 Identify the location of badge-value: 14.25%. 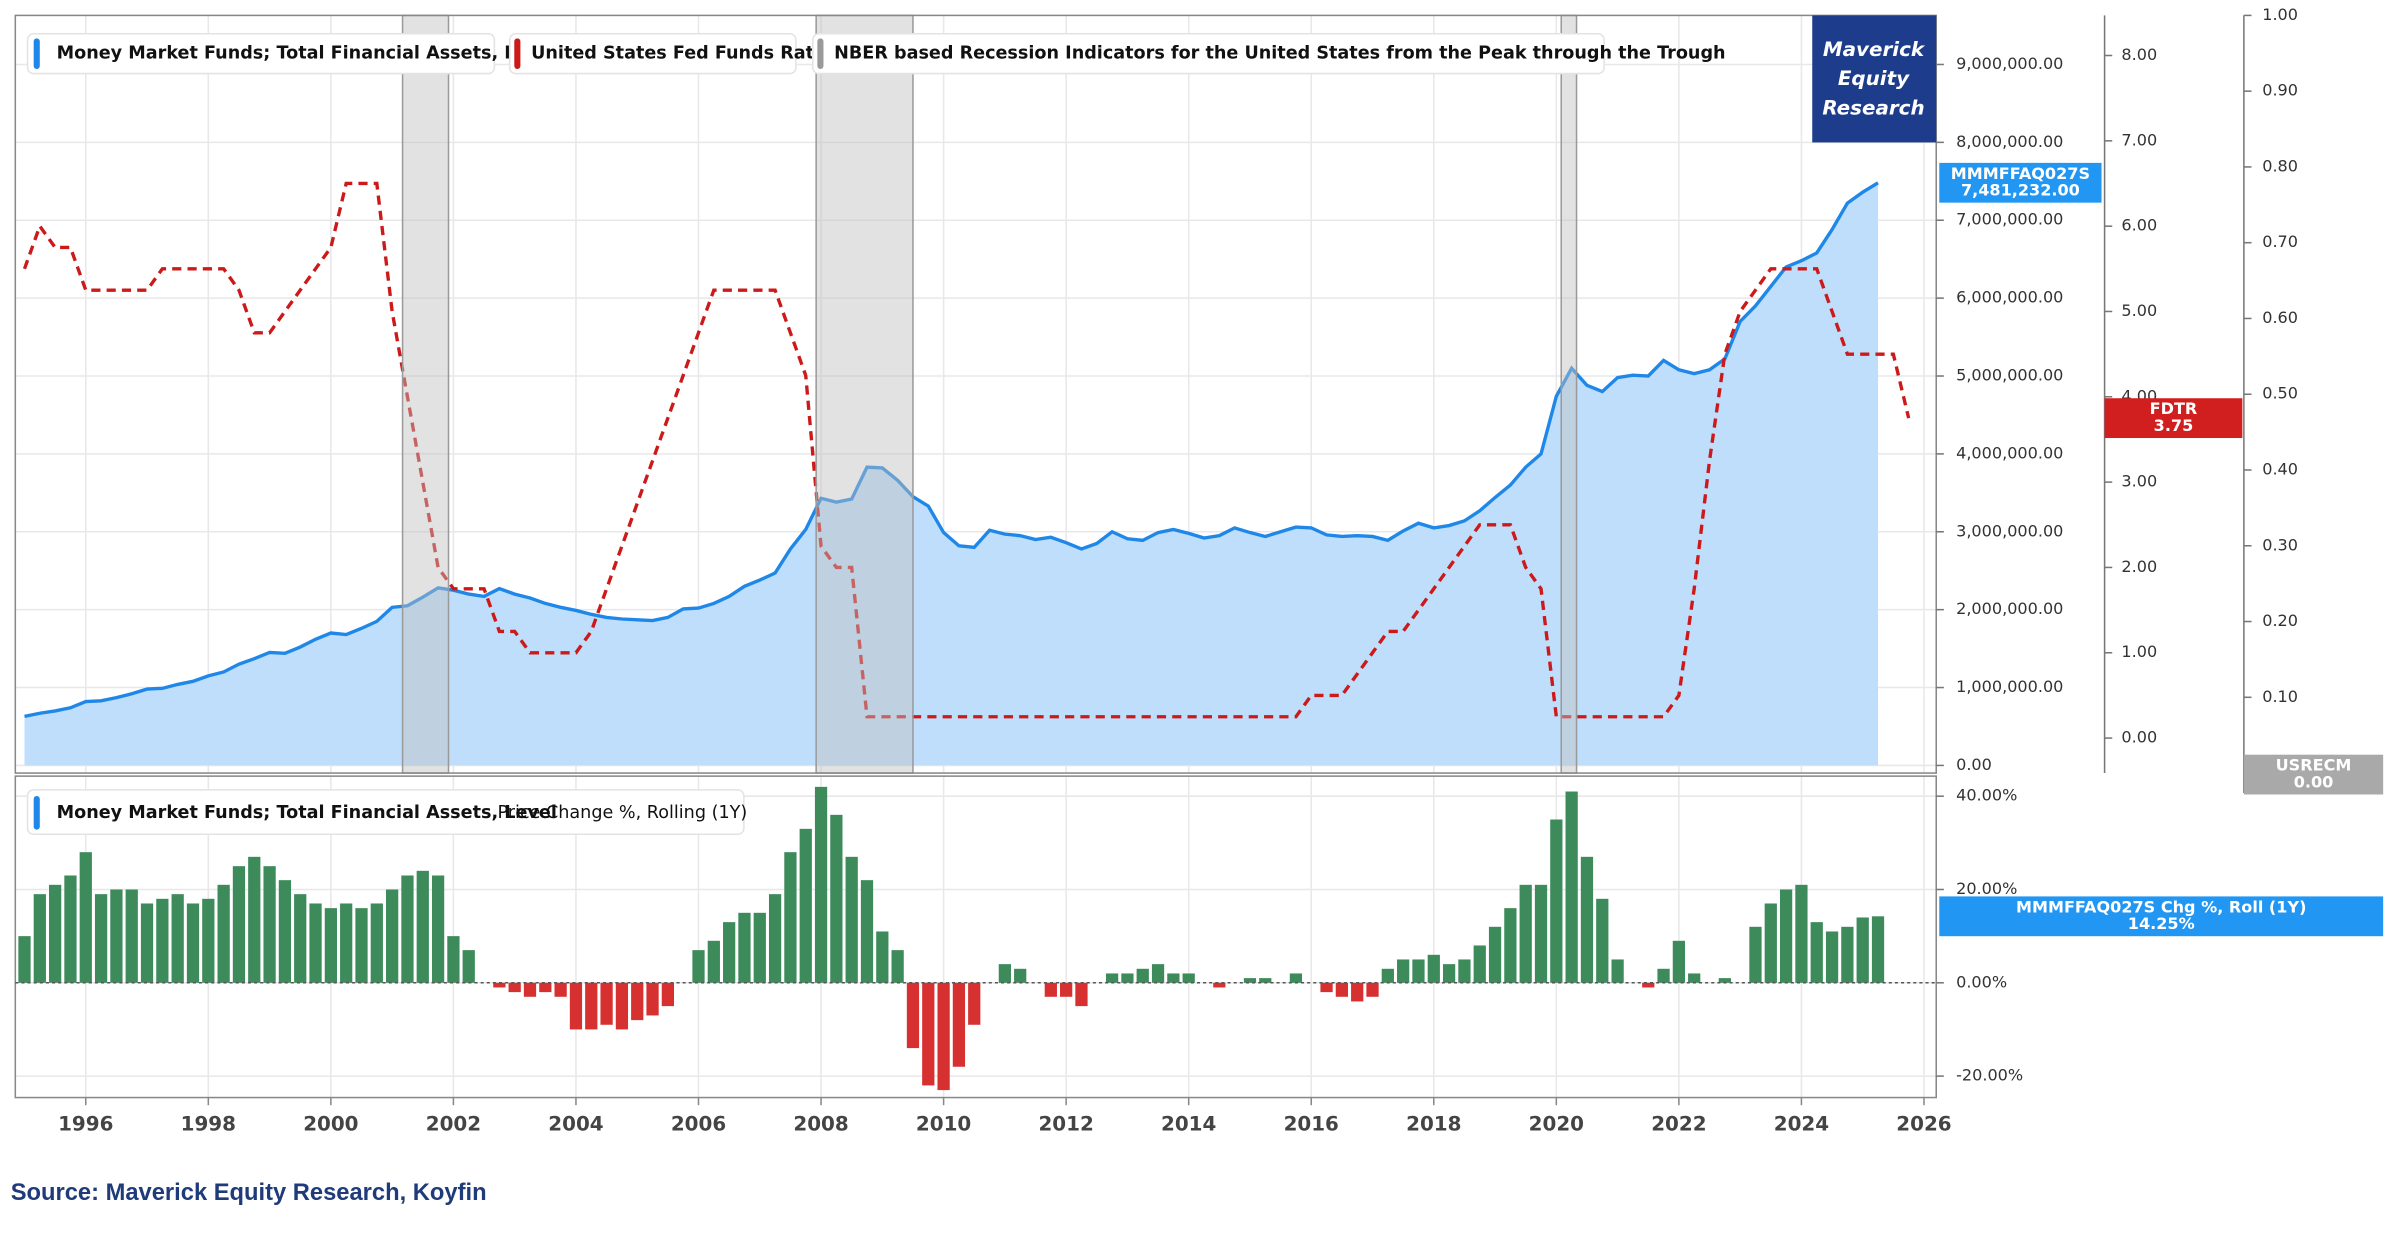
(2161, 923).